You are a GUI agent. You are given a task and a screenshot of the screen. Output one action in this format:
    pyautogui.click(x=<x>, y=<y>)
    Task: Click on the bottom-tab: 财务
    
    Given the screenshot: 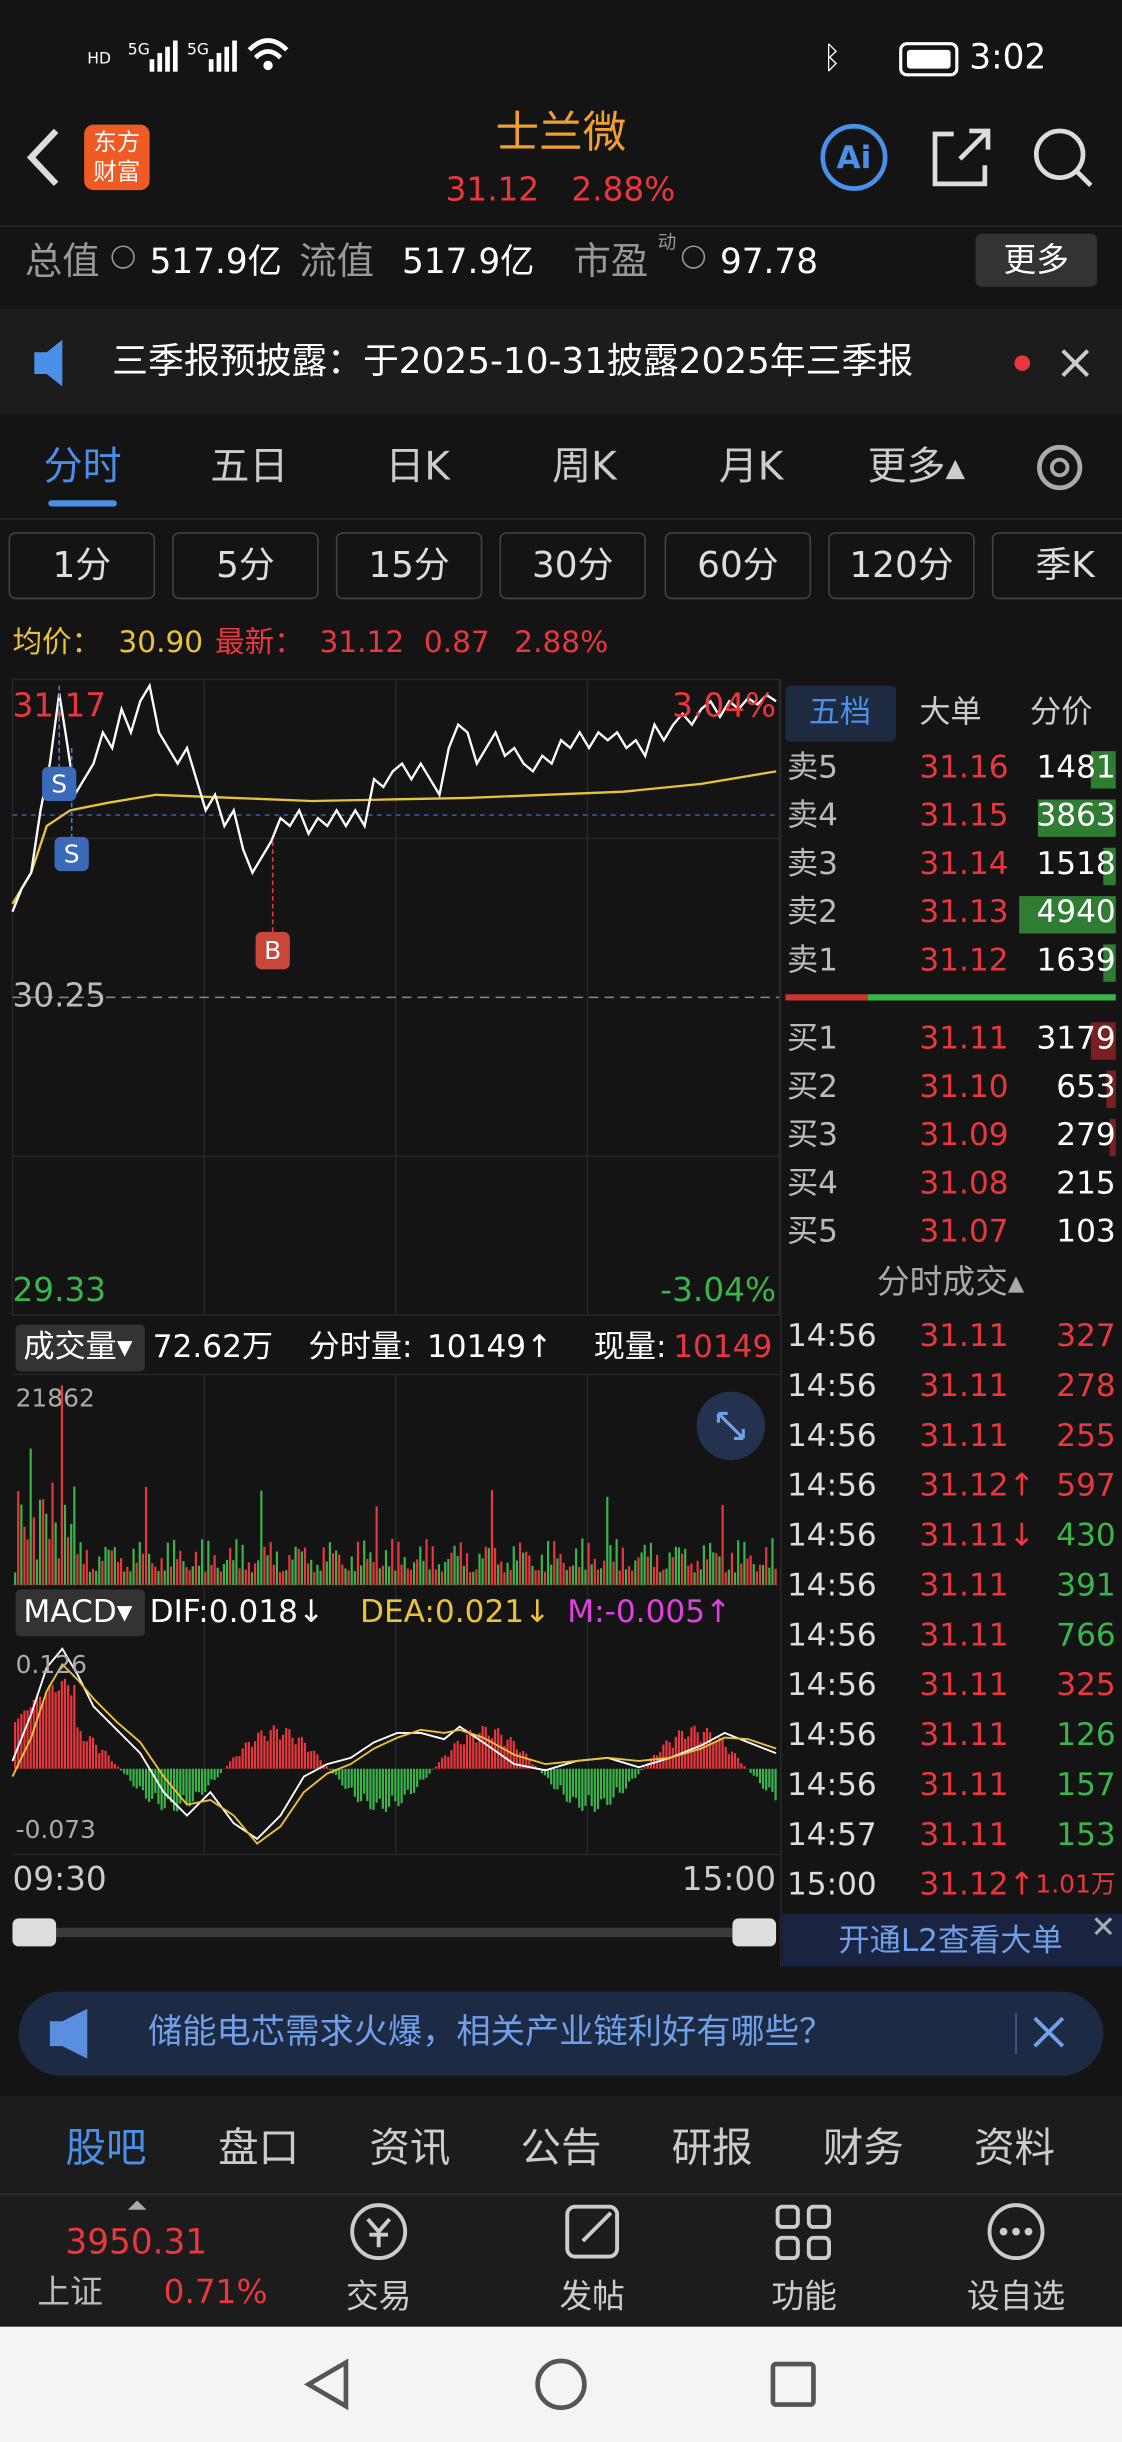 What is the action you would take?
    pyautogui.click(x=863, y=2148)
    